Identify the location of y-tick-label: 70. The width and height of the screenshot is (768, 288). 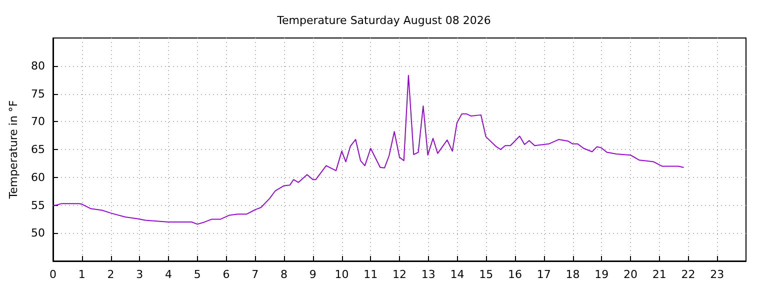
(38, 121).